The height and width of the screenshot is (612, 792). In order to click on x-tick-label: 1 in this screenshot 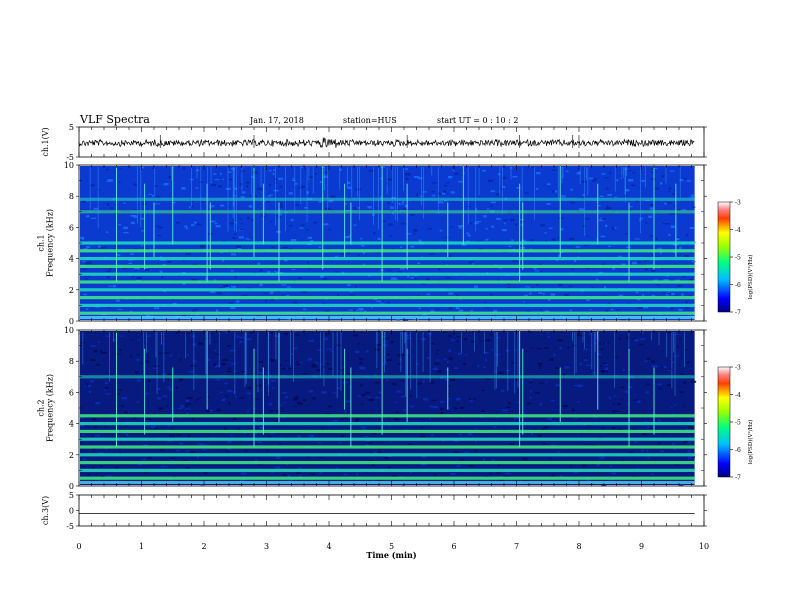, I will do `click(141, 546)`.